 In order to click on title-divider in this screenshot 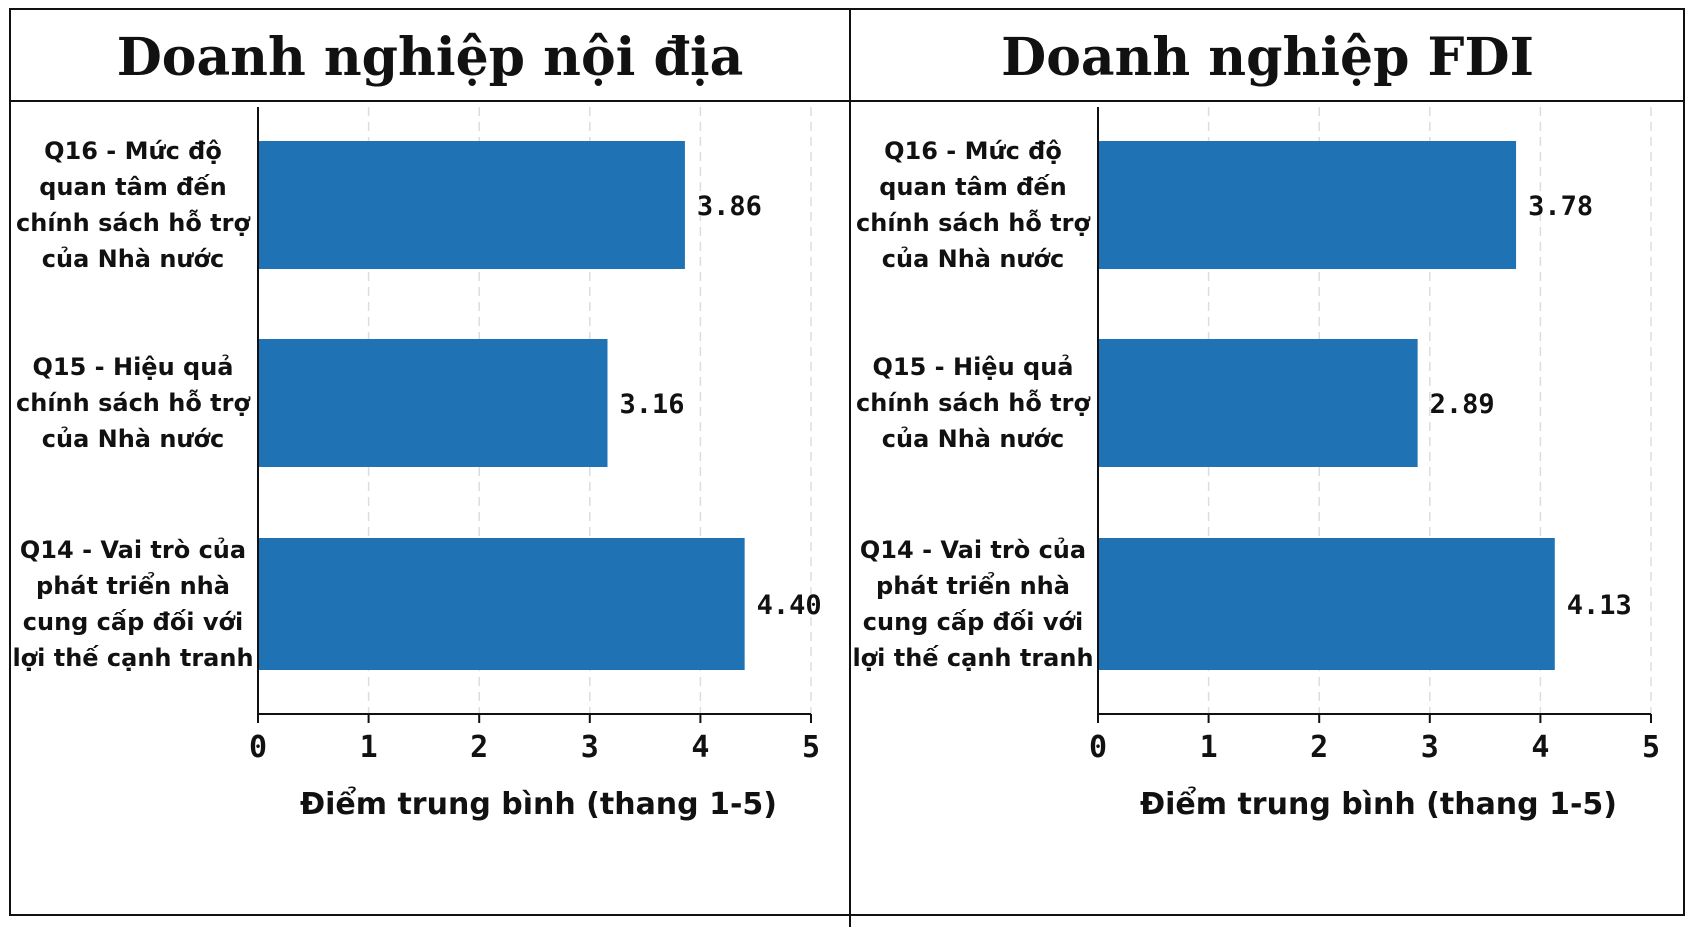, I will do `click(847, 101)`.